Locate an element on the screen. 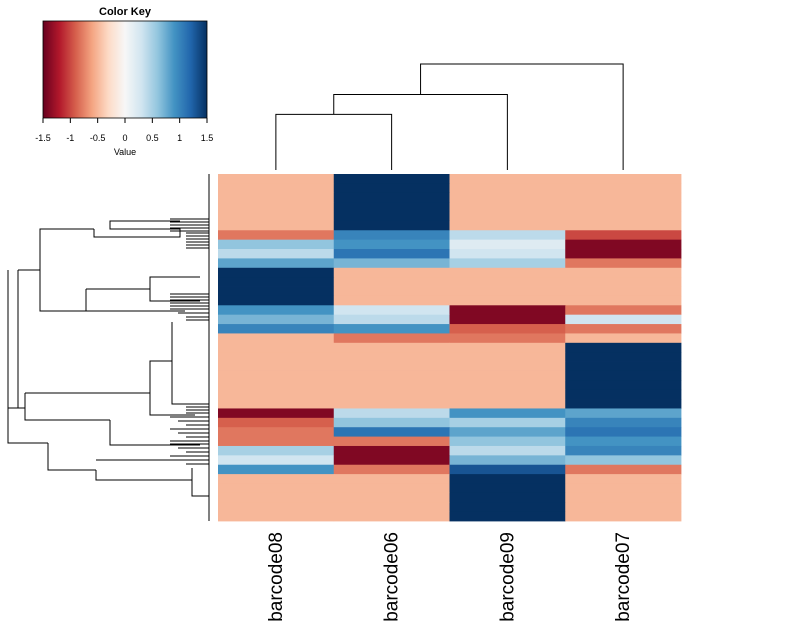 The width and height of the screenshot is (800, 640). color-key-tick-label: 0 is located at coordinates (124, 138).